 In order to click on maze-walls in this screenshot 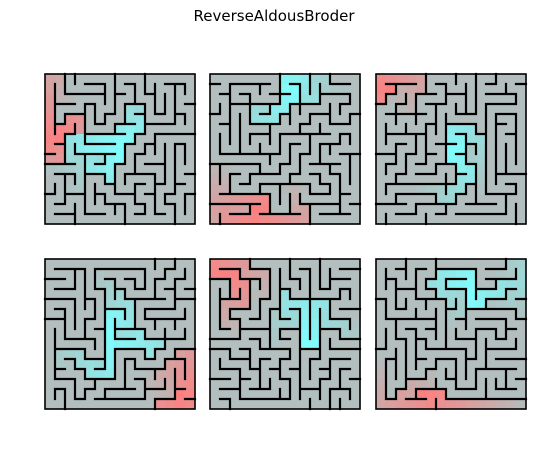, I will do `click(120, 334)`.